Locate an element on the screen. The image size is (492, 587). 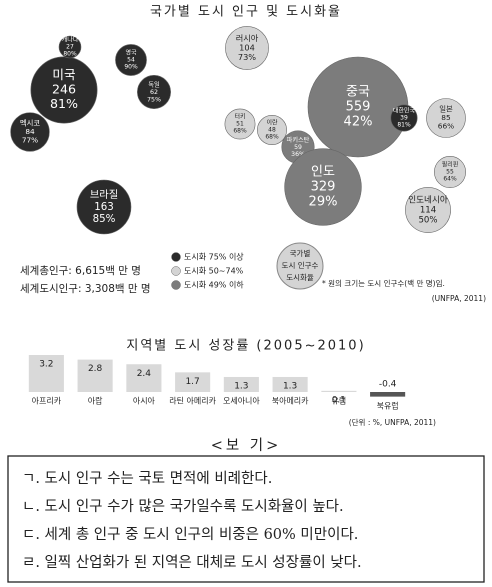
bubble-size: 114 is located at coordinates (428, 211).